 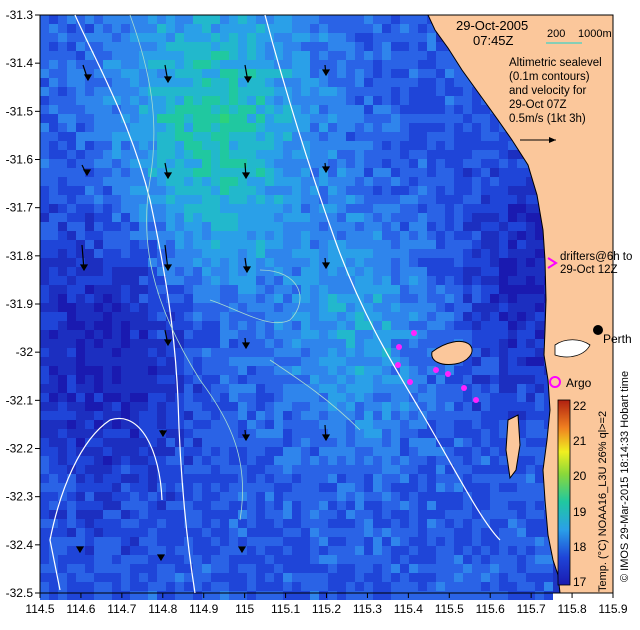 I want to click on drifter-markers, so click(x=437, y=366).